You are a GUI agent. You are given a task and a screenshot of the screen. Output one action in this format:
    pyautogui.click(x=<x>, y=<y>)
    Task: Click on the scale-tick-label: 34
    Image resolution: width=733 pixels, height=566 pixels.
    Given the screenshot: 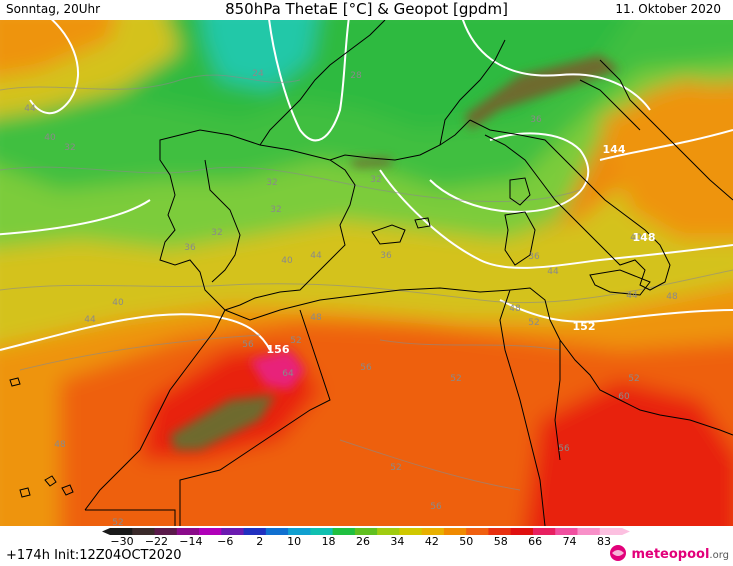 What is the action you would take?
    pyautogui.click(x=397, y=540)
    